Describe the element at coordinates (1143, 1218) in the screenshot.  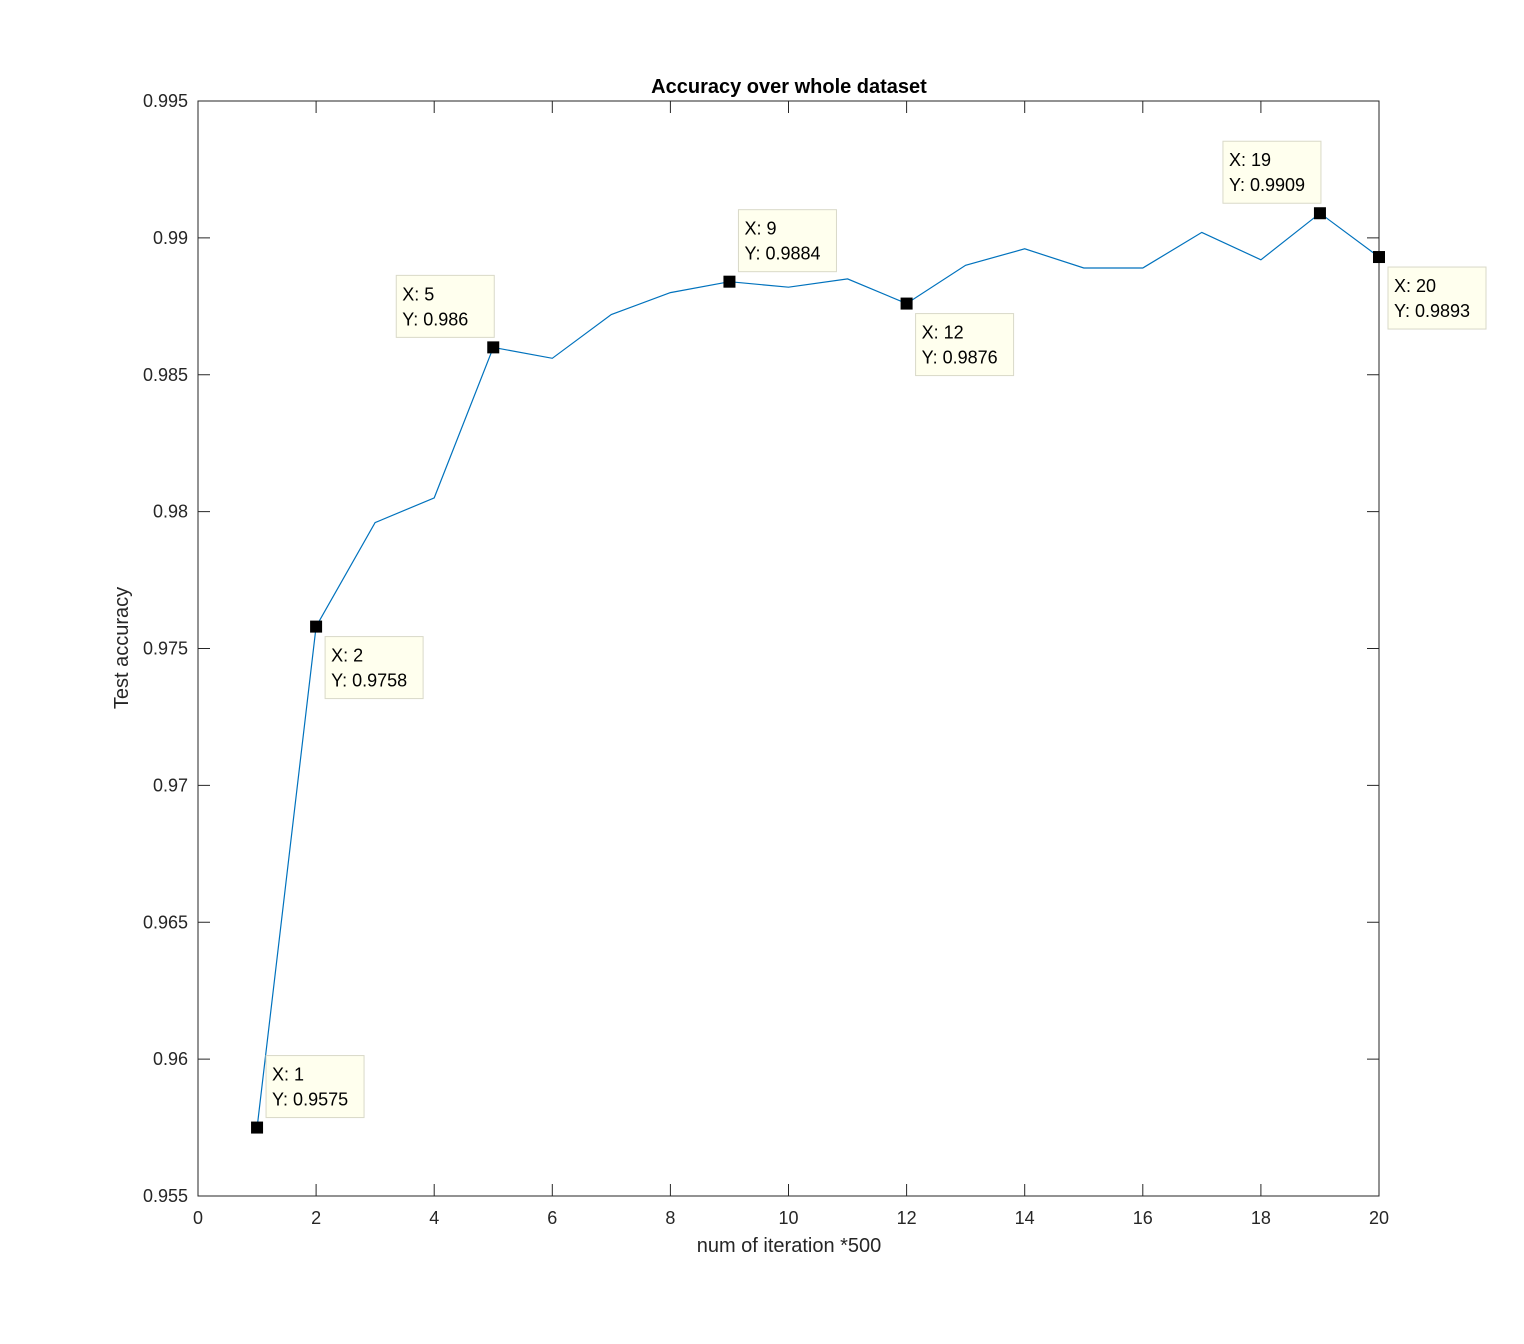
I see `x-tick-label: 16` at that location.